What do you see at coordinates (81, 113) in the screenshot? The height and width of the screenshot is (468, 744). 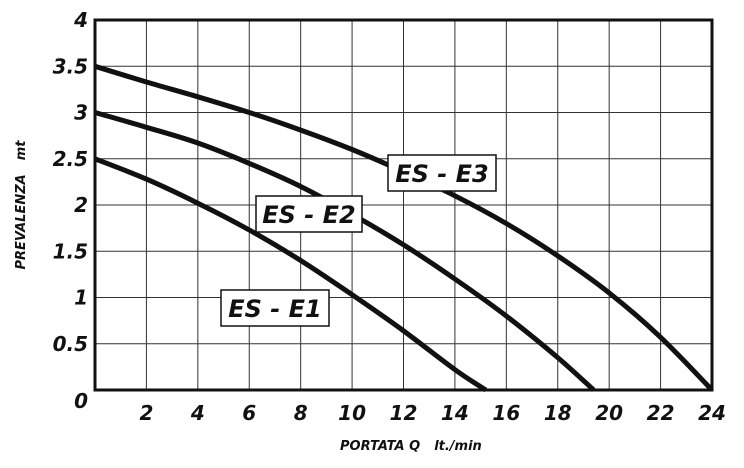 I see `y-tick-label: 3` at bounding box center [81, 113].